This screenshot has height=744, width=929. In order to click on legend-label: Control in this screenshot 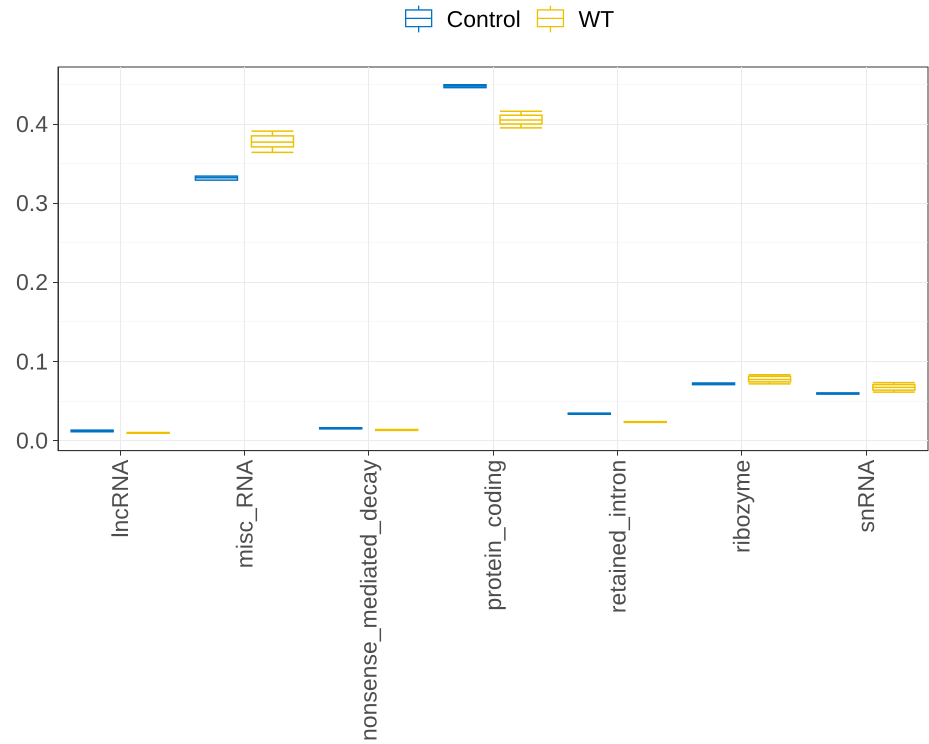, I will do `click(483, 19)`.